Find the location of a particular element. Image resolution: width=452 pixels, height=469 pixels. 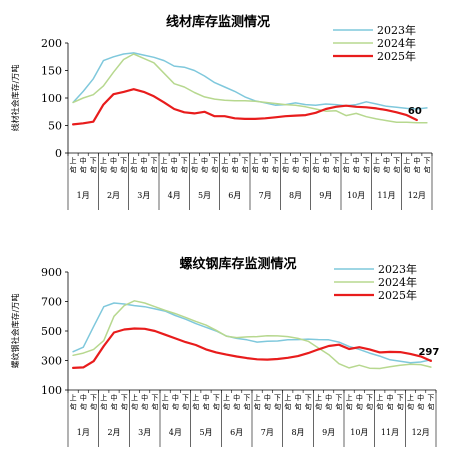

y-tick-label: 200 is located at coordinates (51, 43).